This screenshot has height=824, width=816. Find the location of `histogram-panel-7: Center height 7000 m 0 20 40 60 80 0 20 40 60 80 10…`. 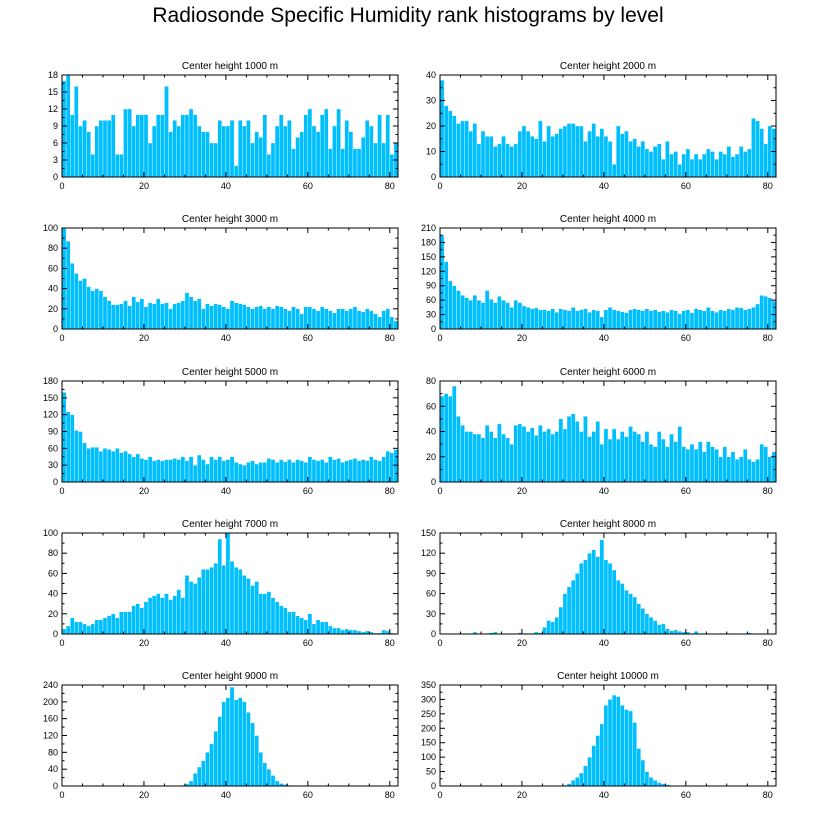

histogram-panel-7: Center height 7000 m 0 20 40 60 80 0 20 40 60 80 10… is located at coordinates (221, 583).